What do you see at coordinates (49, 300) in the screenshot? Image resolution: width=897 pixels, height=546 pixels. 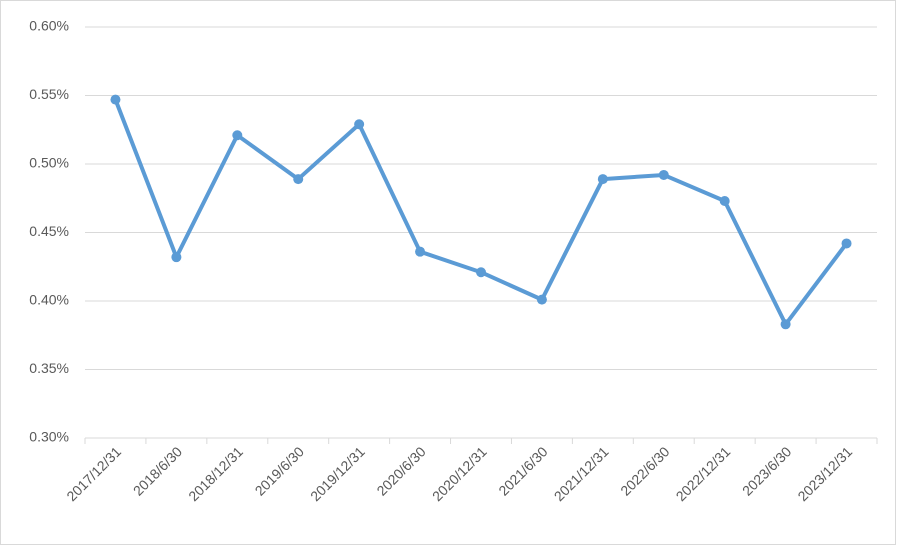 I see `y-tick-label: 0.40%` at bounding box center [49, 300].